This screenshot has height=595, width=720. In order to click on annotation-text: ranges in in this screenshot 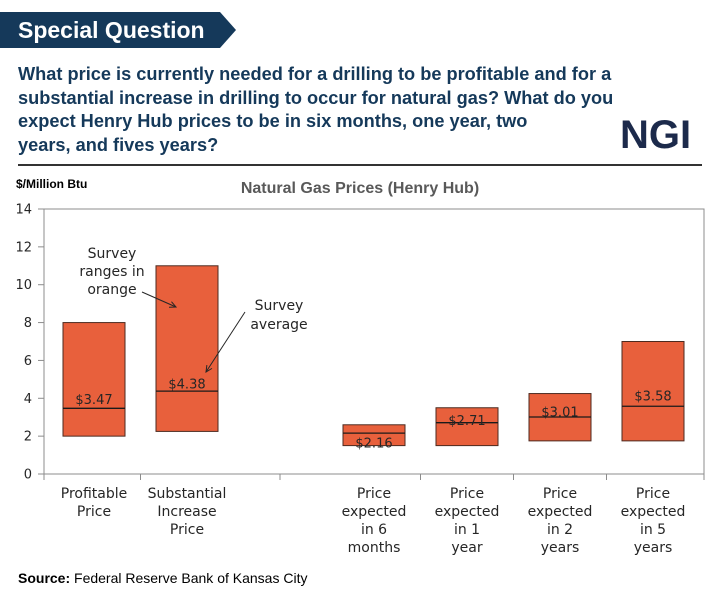, I will do `click(111, 272)`.